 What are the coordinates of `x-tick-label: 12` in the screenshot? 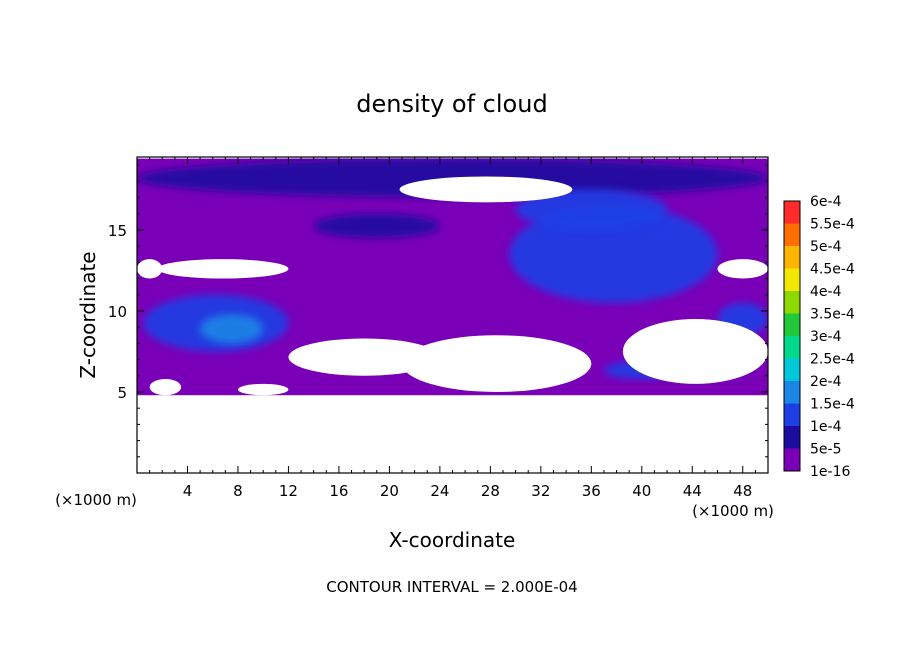 It's located at (288, 491).